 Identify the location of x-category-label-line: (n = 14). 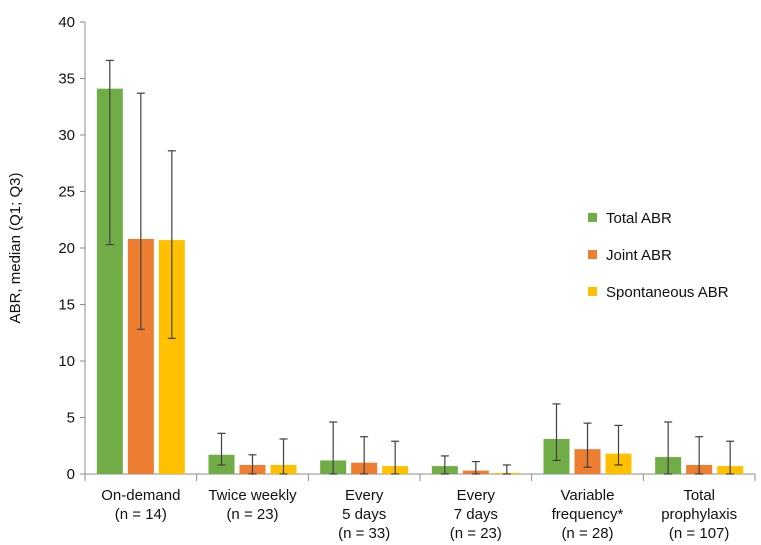
(141, 514).